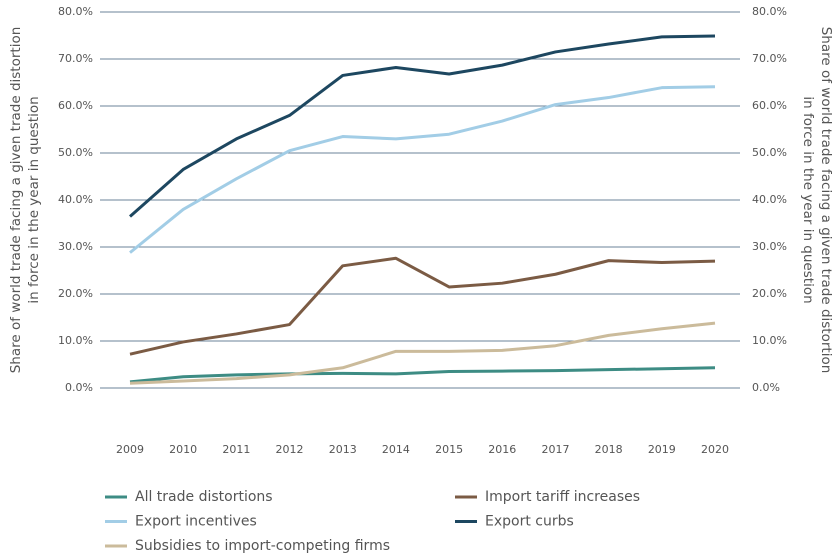 Image resolution: width=836 pixels, height=560 pixels. I want to click on y-tick-label: 40.0%, so click(75, 199).